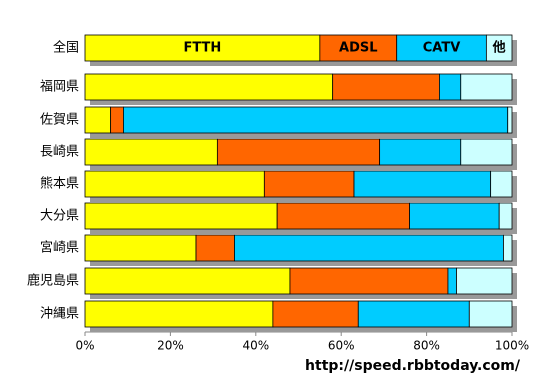 This screenshot has width=542, height=384. I want to click on x-tick-label: 40%, so click(255, 346).